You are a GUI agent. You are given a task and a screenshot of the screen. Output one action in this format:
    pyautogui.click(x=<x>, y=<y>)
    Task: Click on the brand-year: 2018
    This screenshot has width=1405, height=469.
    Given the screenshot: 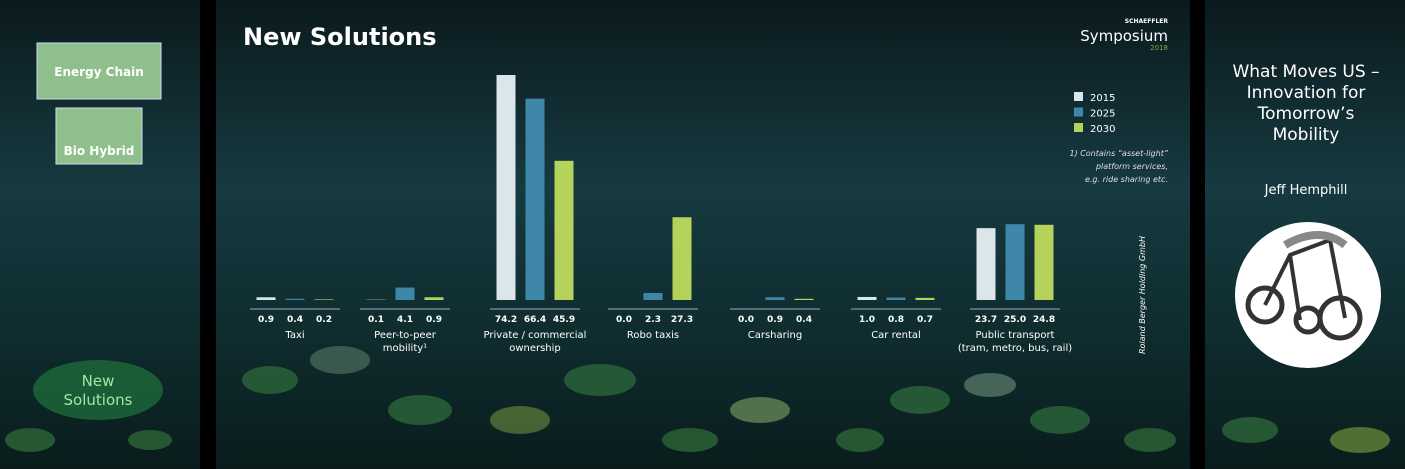 What is the action you would take?
    pyautogui.click(x=1159, y=48)
    